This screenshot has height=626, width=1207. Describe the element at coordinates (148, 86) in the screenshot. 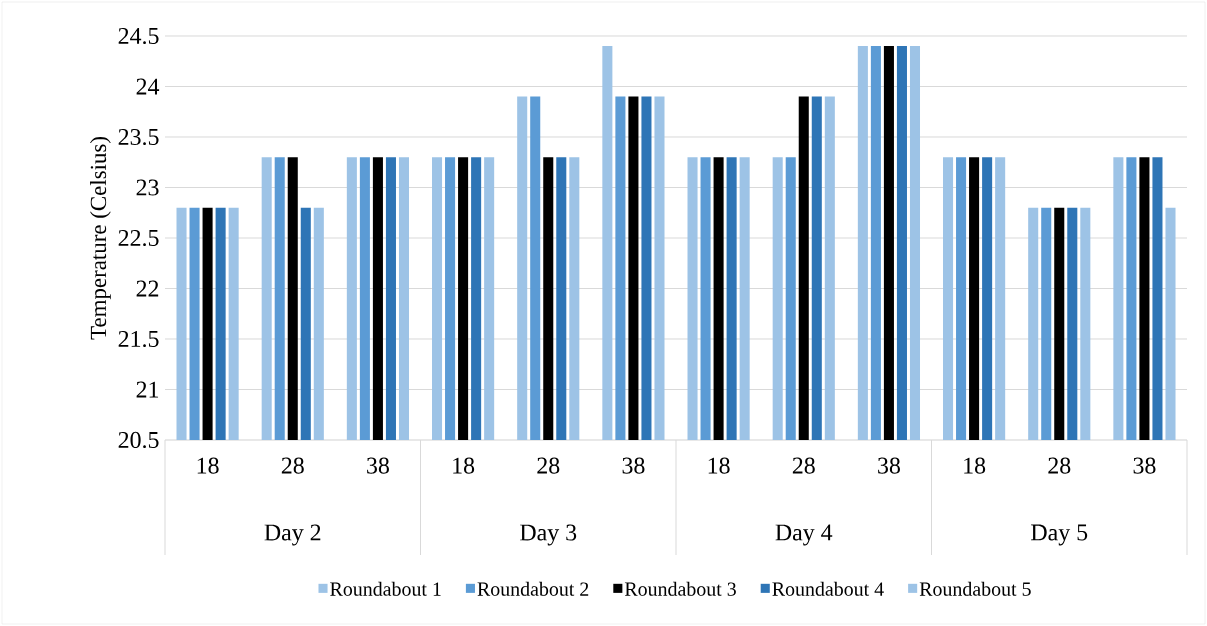

I see `y-tick-label: 24` at that location.